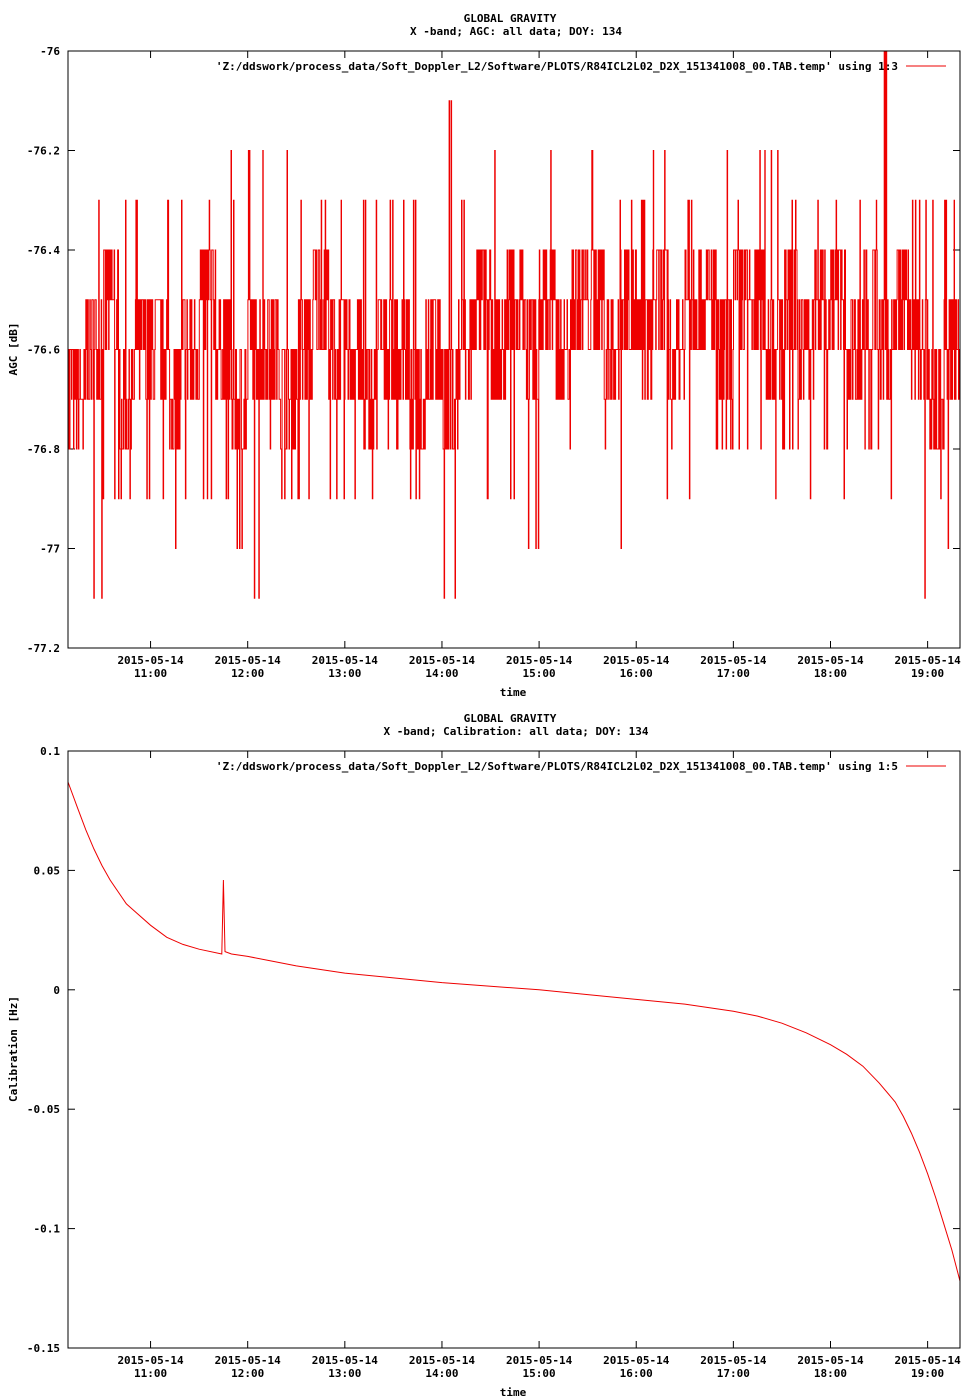 This screenshot has width=980, height=1400. I want to click on y-tick-label: -0.15, so click(43, 1348).